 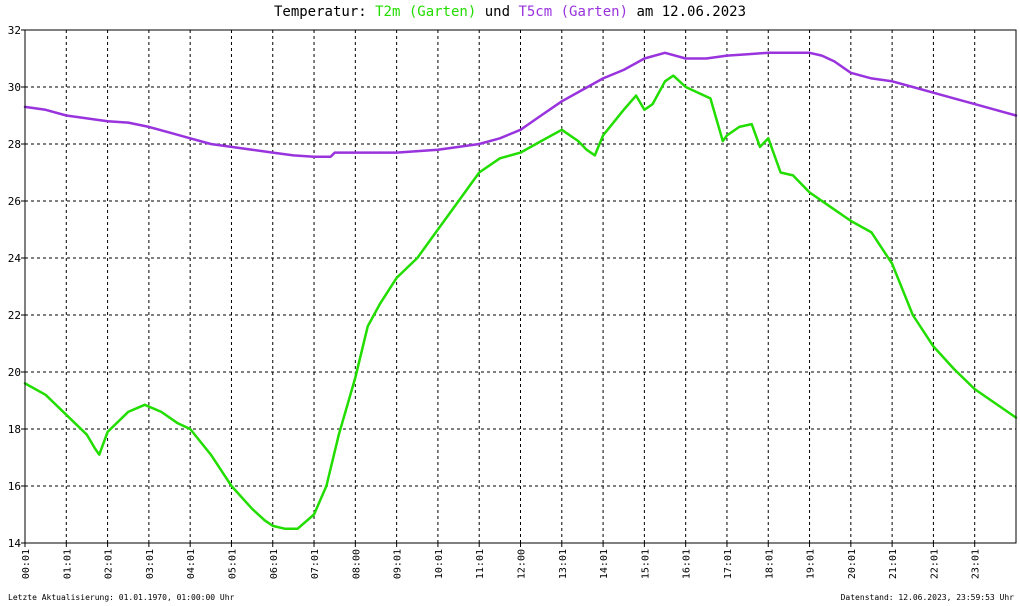 What do you see at coordinates (315, 564) in the screenshot?
I see `x-tick-label: 07:01` at bounding box center [315, 564].